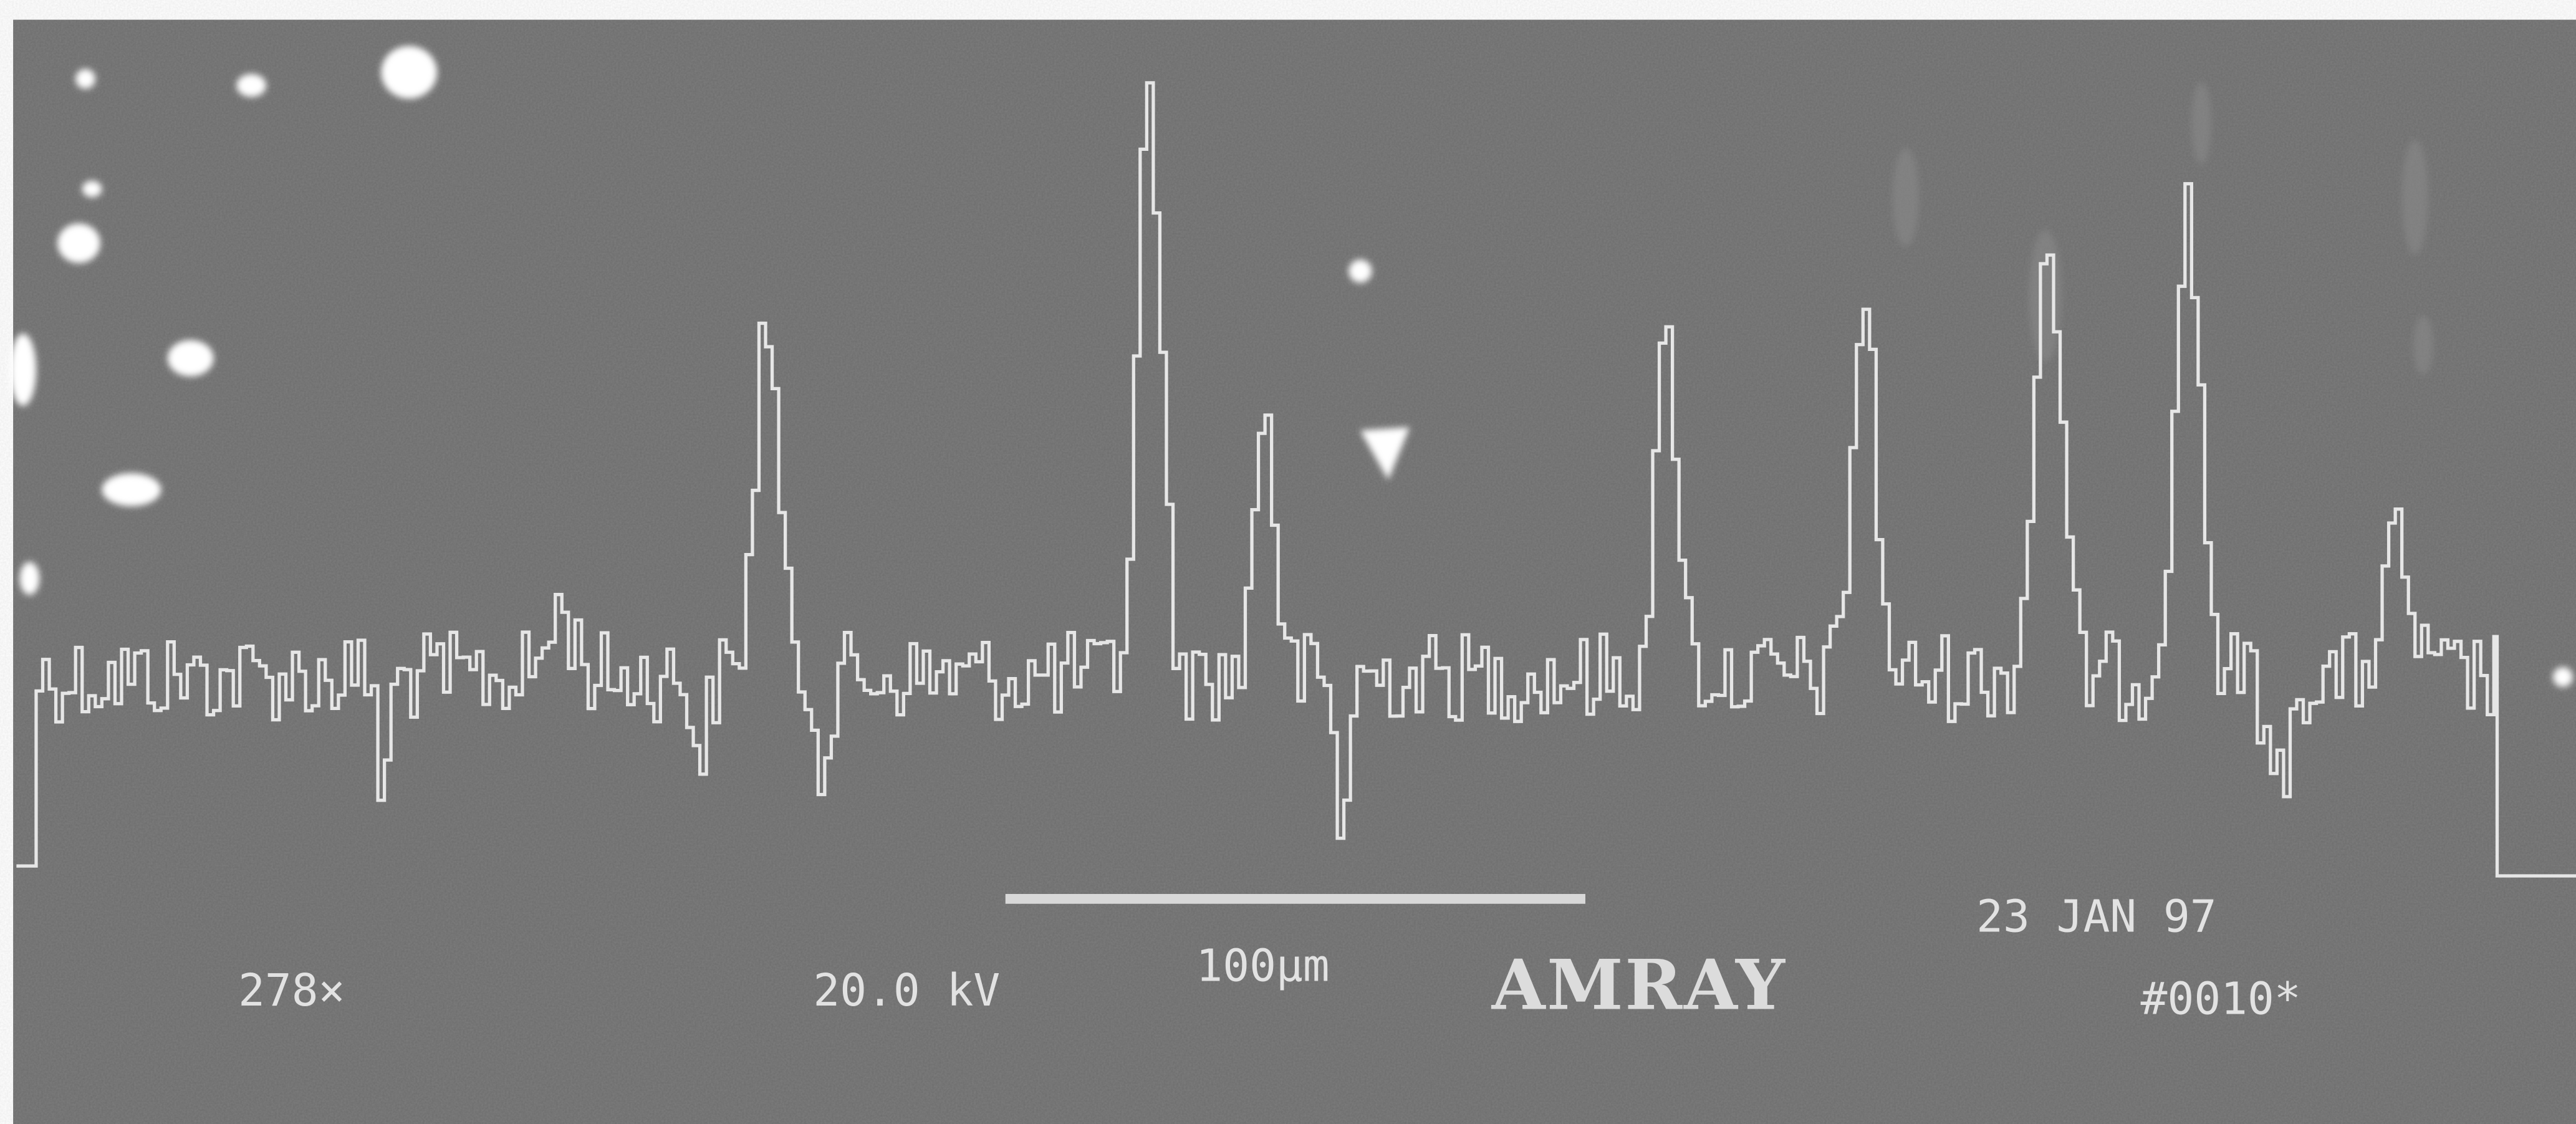 The height and width of the screenshot is (1124, 2576). What do you see at coordinates (2221, 998) in the screenshot?
I see `image-number: #0010*` at bounding box center [2221, 998].